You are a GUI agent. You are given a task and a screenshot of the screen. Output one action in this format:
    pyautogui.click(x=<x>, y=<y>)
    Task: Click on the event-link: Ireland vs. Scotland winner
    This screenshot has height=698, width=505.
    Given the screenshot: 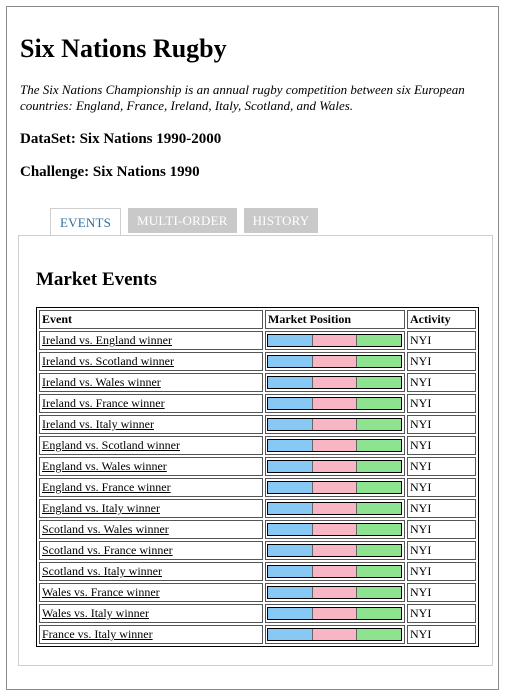 What is the action you would take?
    pyautogui.click(x=108, y=361)
    